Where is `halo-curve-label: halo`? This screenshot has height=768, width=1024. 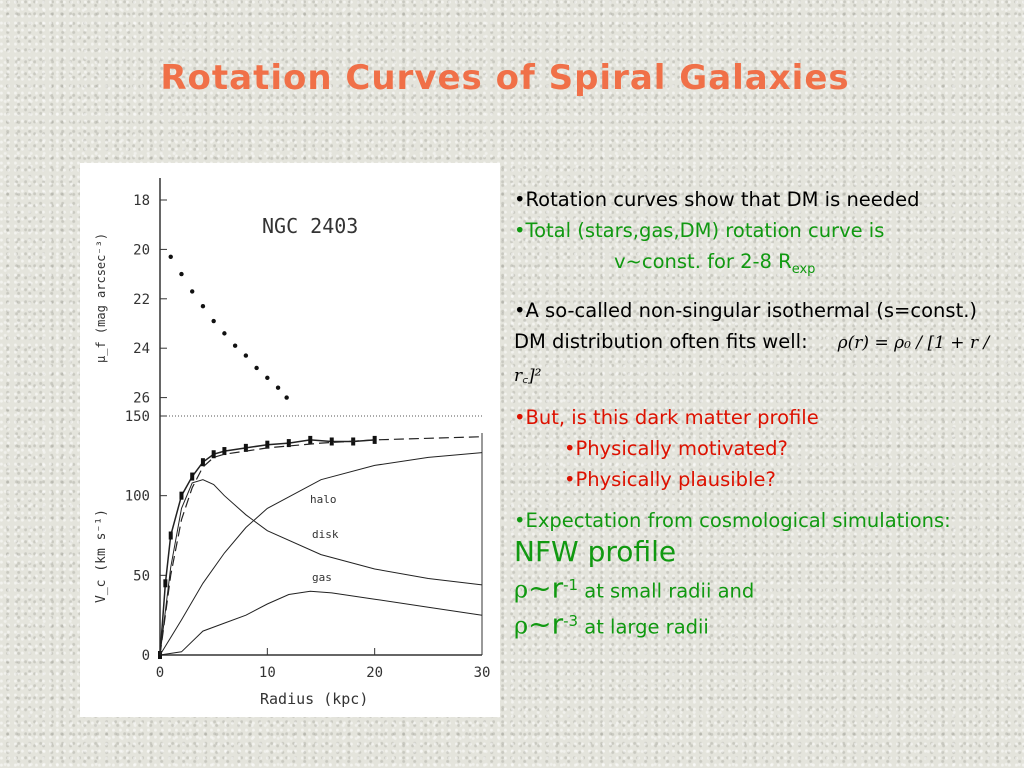
halo-curve-label: halo is located at coordinates (323, 499).